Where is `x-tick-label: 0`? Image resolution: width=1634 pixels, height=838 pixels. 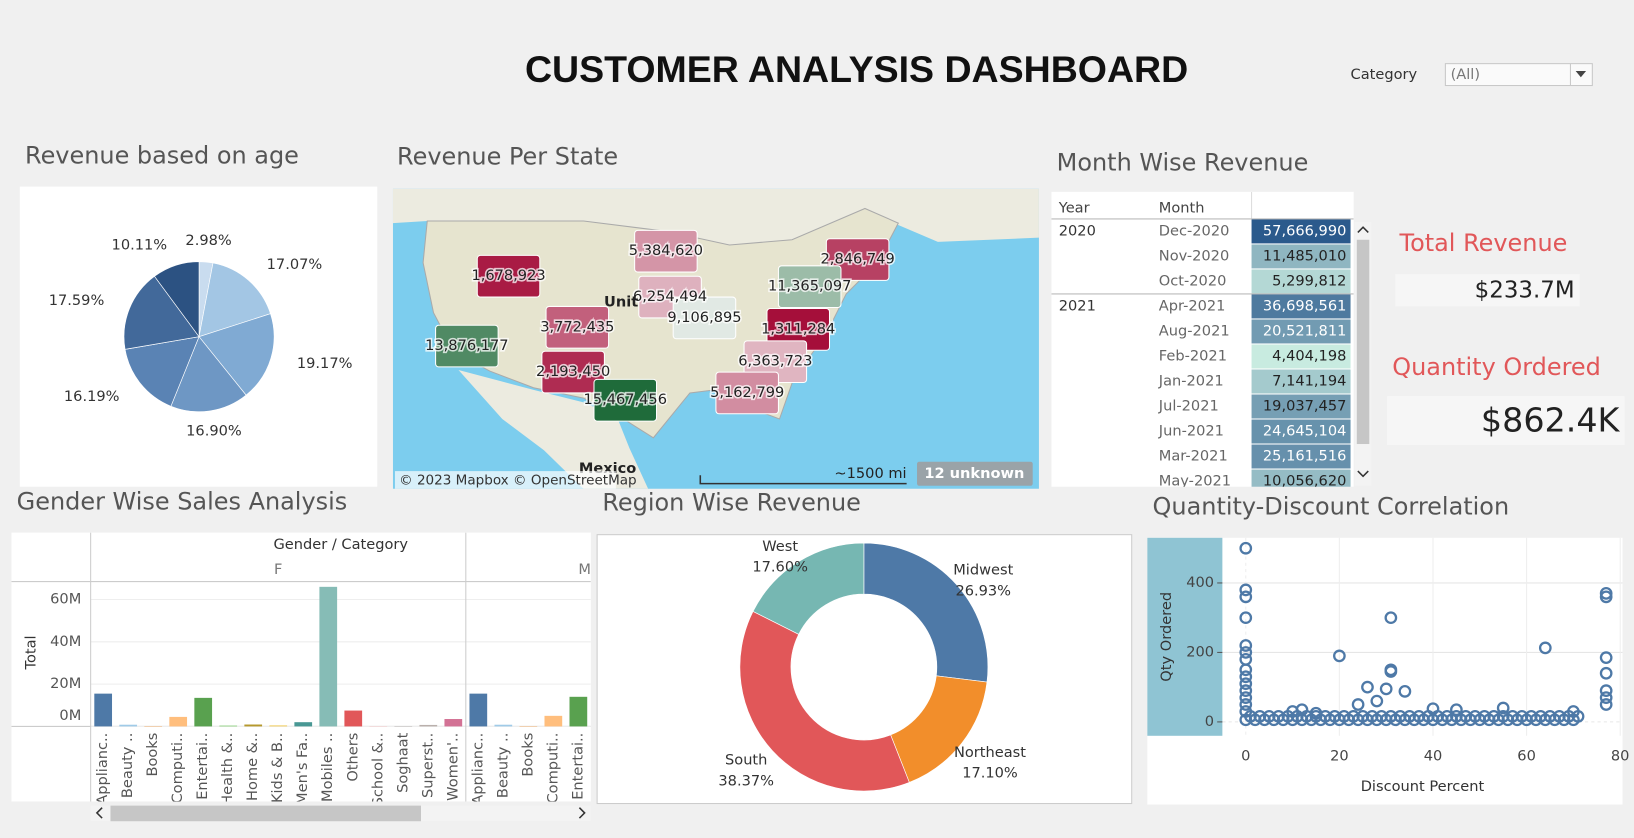
x-tick-label: 0 is located at coordinates (1245, 756).